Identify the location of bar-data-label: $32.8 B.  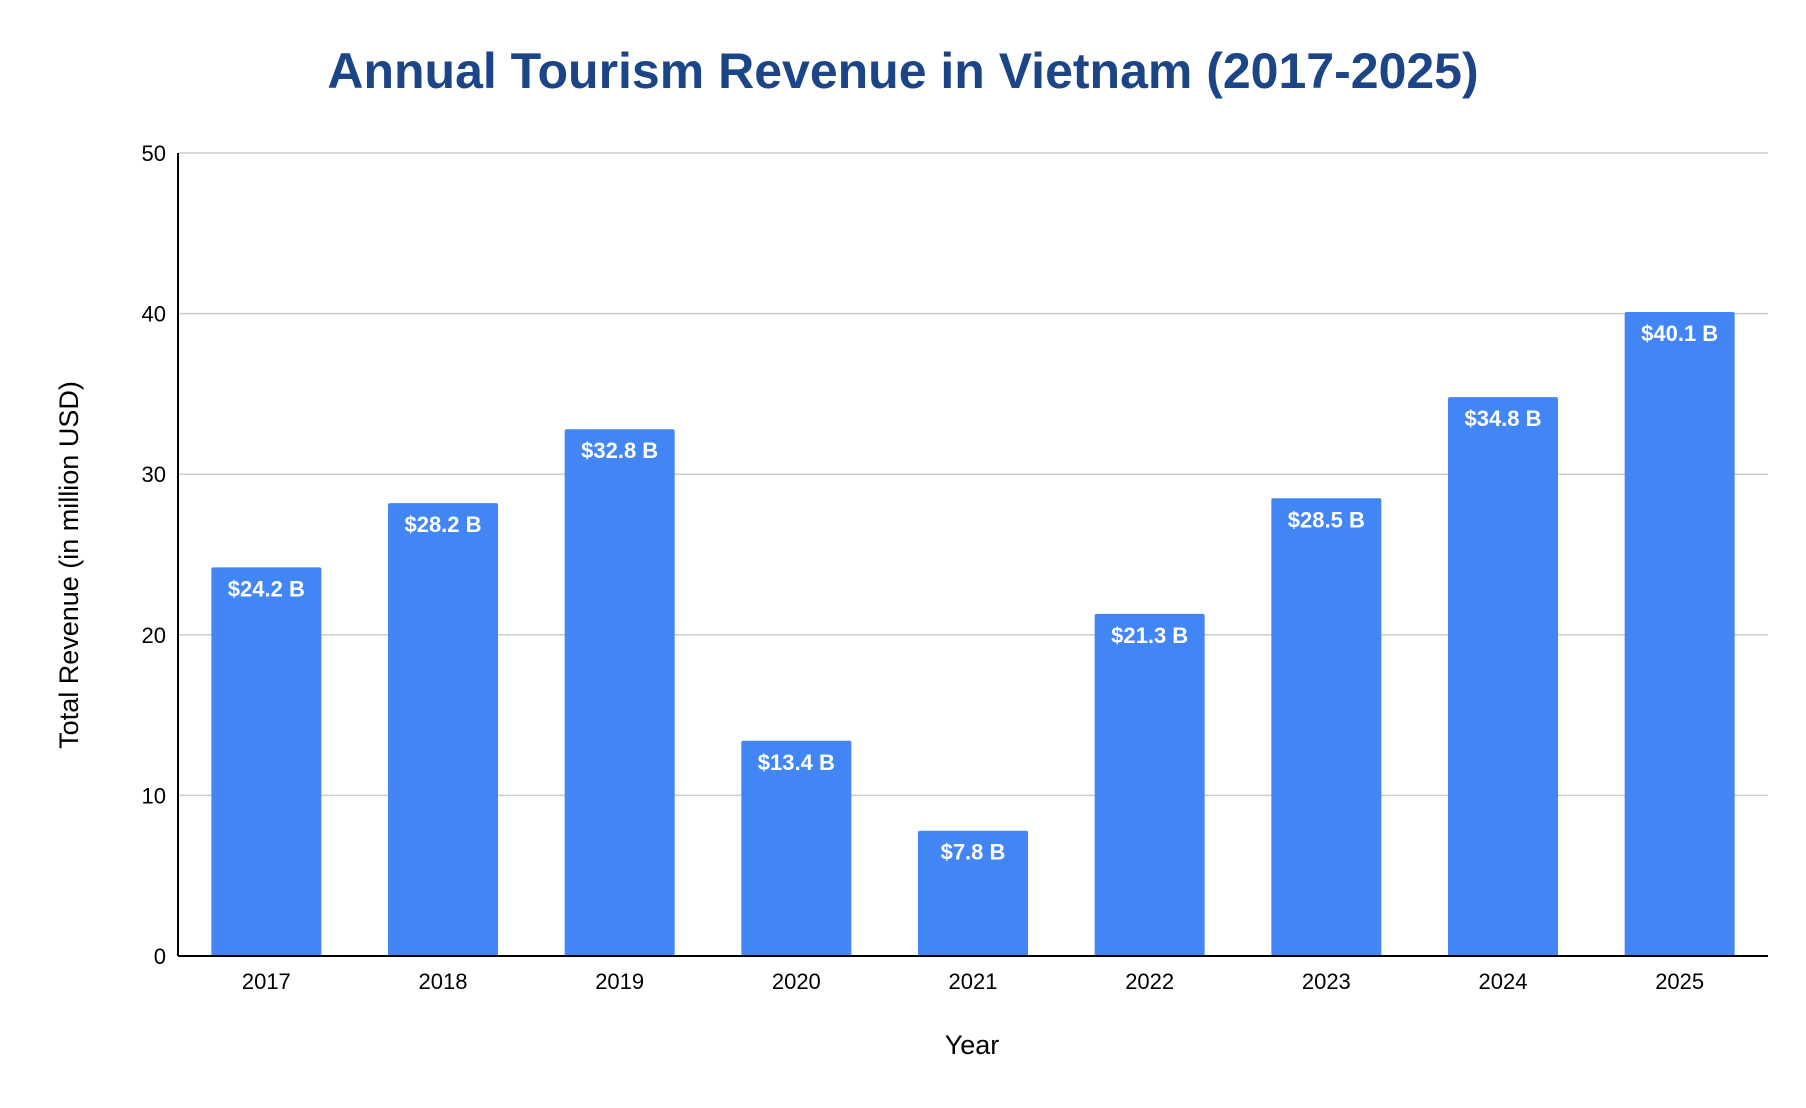
(619, 450).